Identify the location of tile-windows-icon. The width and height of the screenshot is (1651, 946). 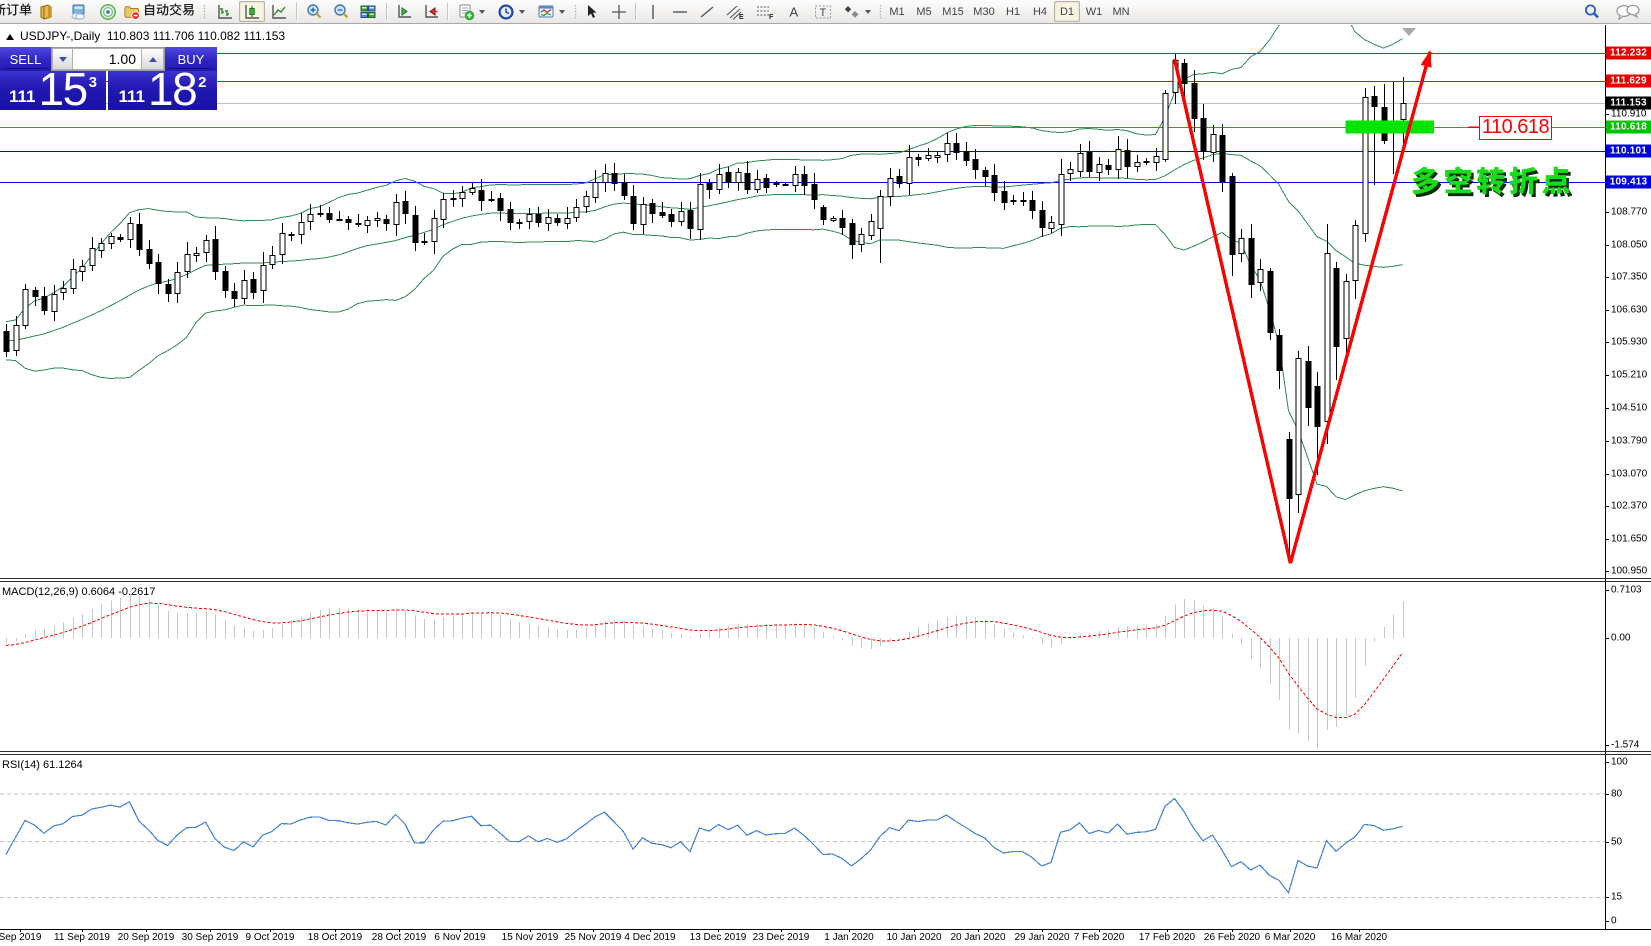
(368, 11).